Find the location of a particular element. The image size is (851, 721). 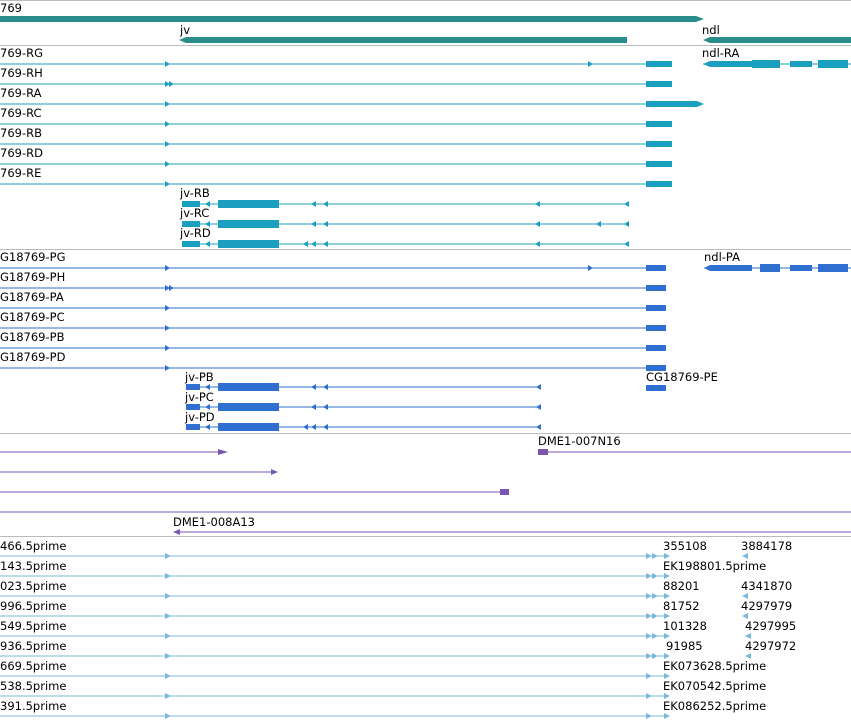

transcript-label: 769-RG is located at coordinates (21, 53).